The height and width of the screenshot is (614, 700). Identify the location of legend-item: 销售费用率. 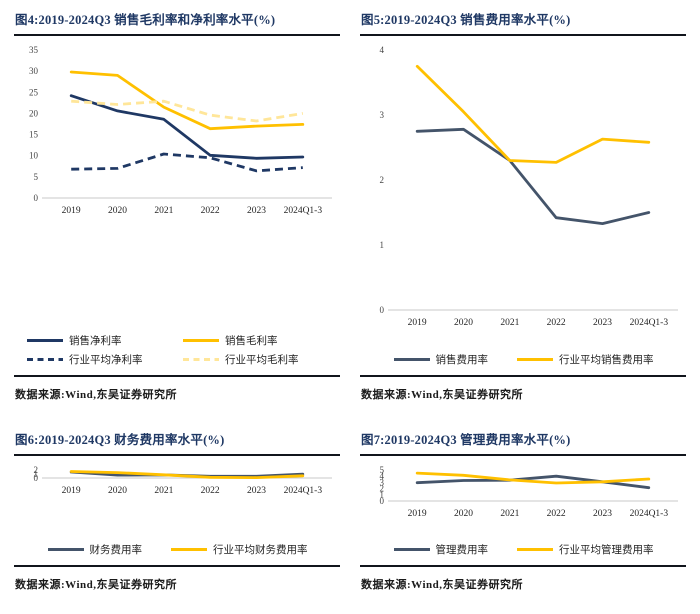
(441, 359).